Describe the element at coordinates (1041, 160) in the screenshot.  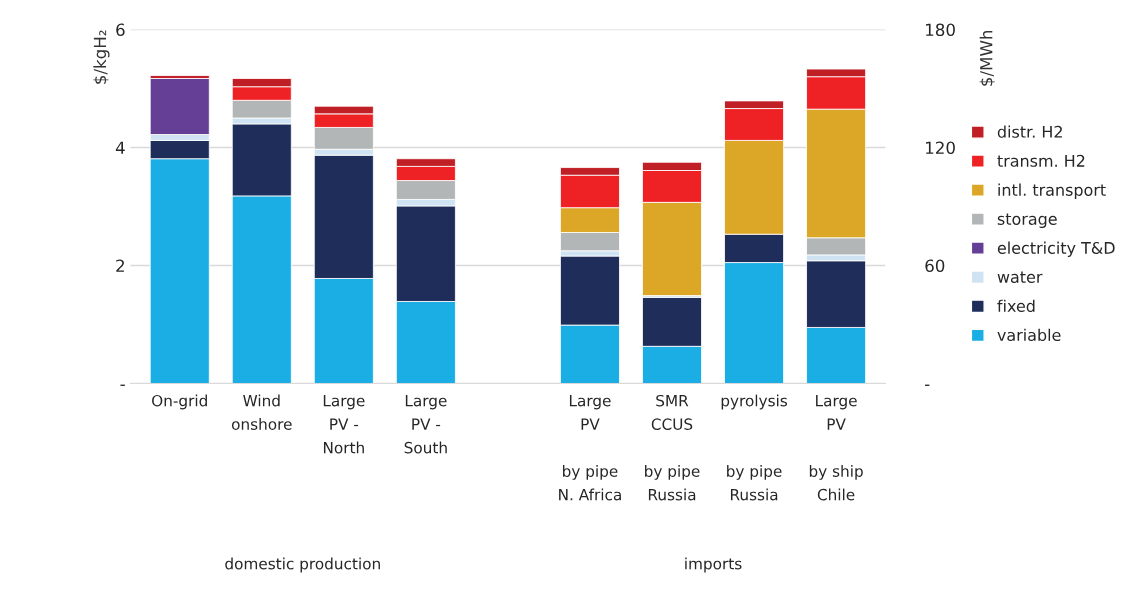
I see `legend-label: transm. H2` at that location.